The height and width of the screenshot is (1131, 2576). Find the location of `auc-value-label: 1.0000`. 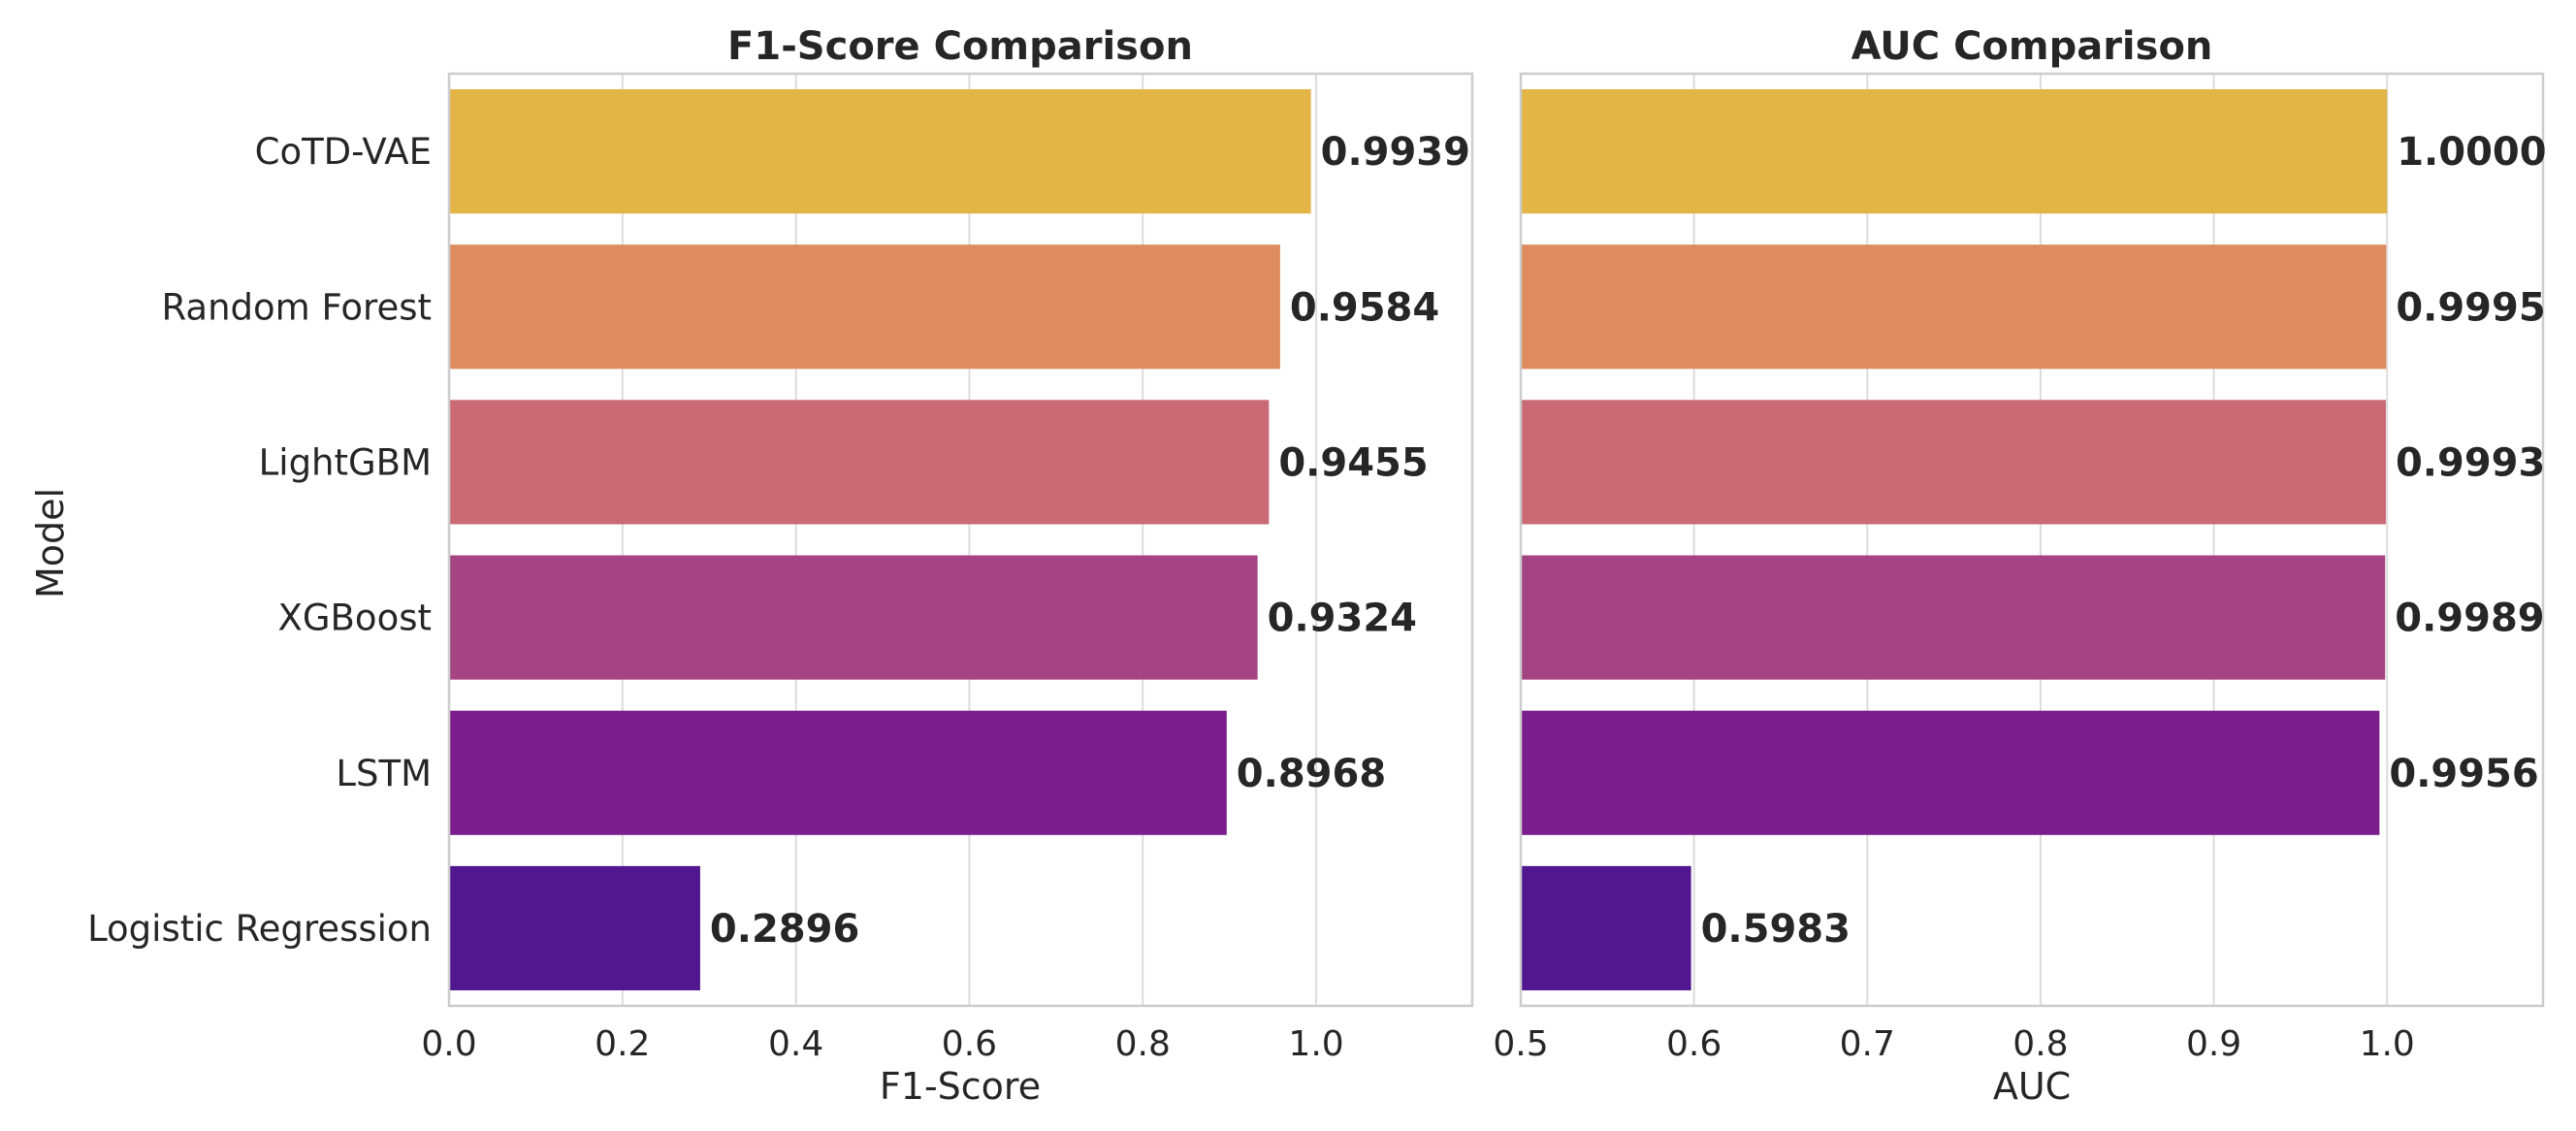

auc-value-label: 1.0000 is located at coordinates (2471, 152).